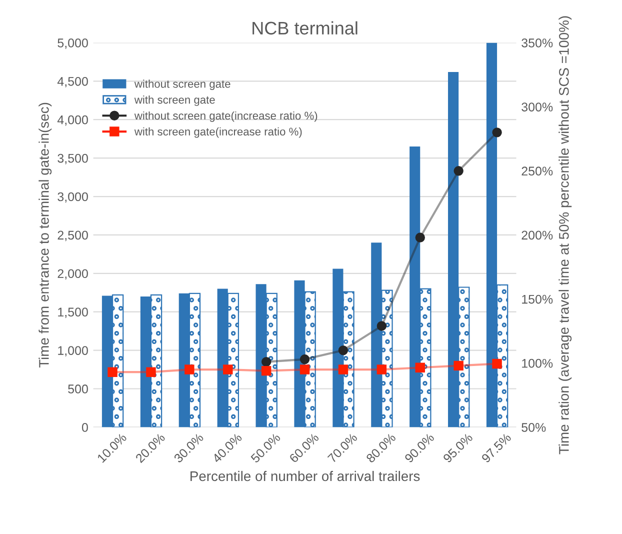  I want to click on y2-tick-label: 300%, so click(537, 107).